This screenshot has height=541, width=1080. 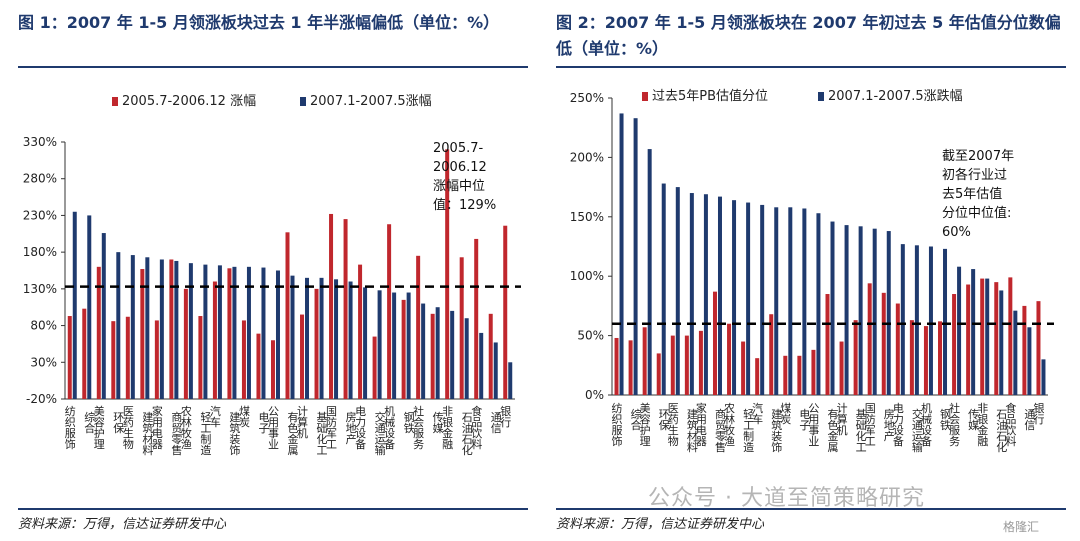 What do you see at coordinates (748, 430) in the screenshot?
I see `c2-category-label: 轻工制造` at bounding box center [748, 430].